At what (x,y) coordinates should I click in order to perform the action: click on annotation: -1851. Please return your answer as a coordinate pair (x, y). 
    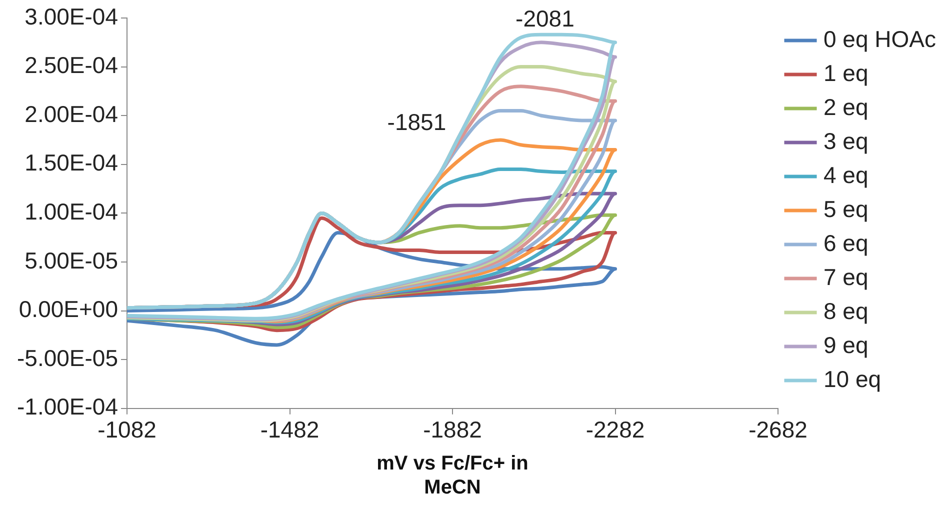
    Looking at the image, I should click on (416, 121).